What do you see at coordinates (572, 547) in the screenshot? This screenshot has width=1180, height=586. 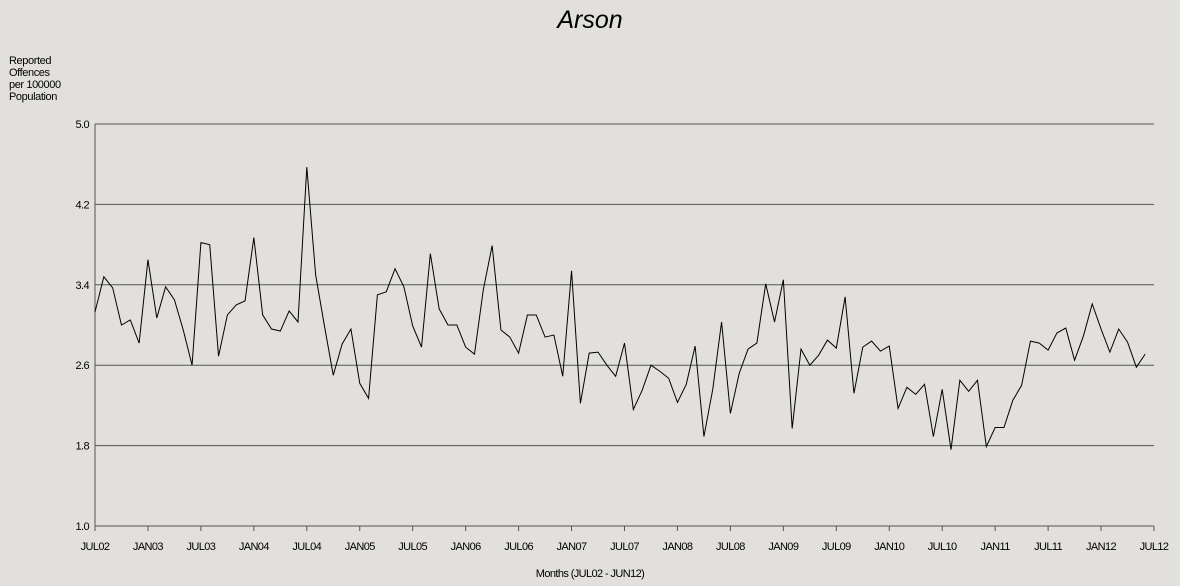 I see `x-tick-label: JAN07` at bounding box center [572, 547].